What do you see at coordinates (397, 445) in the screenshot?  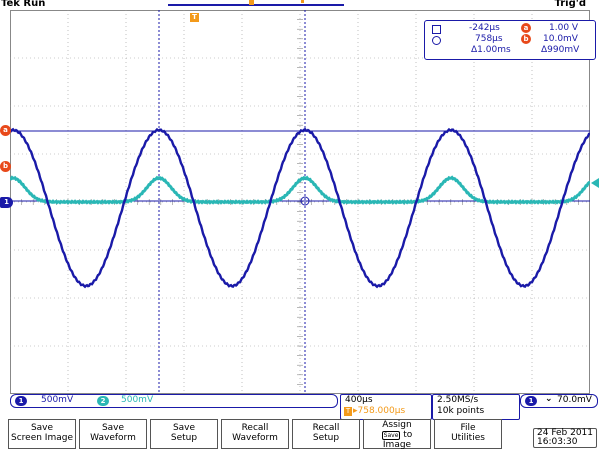 I see `button-label-line3: Image` at bounding box center [397, 445].